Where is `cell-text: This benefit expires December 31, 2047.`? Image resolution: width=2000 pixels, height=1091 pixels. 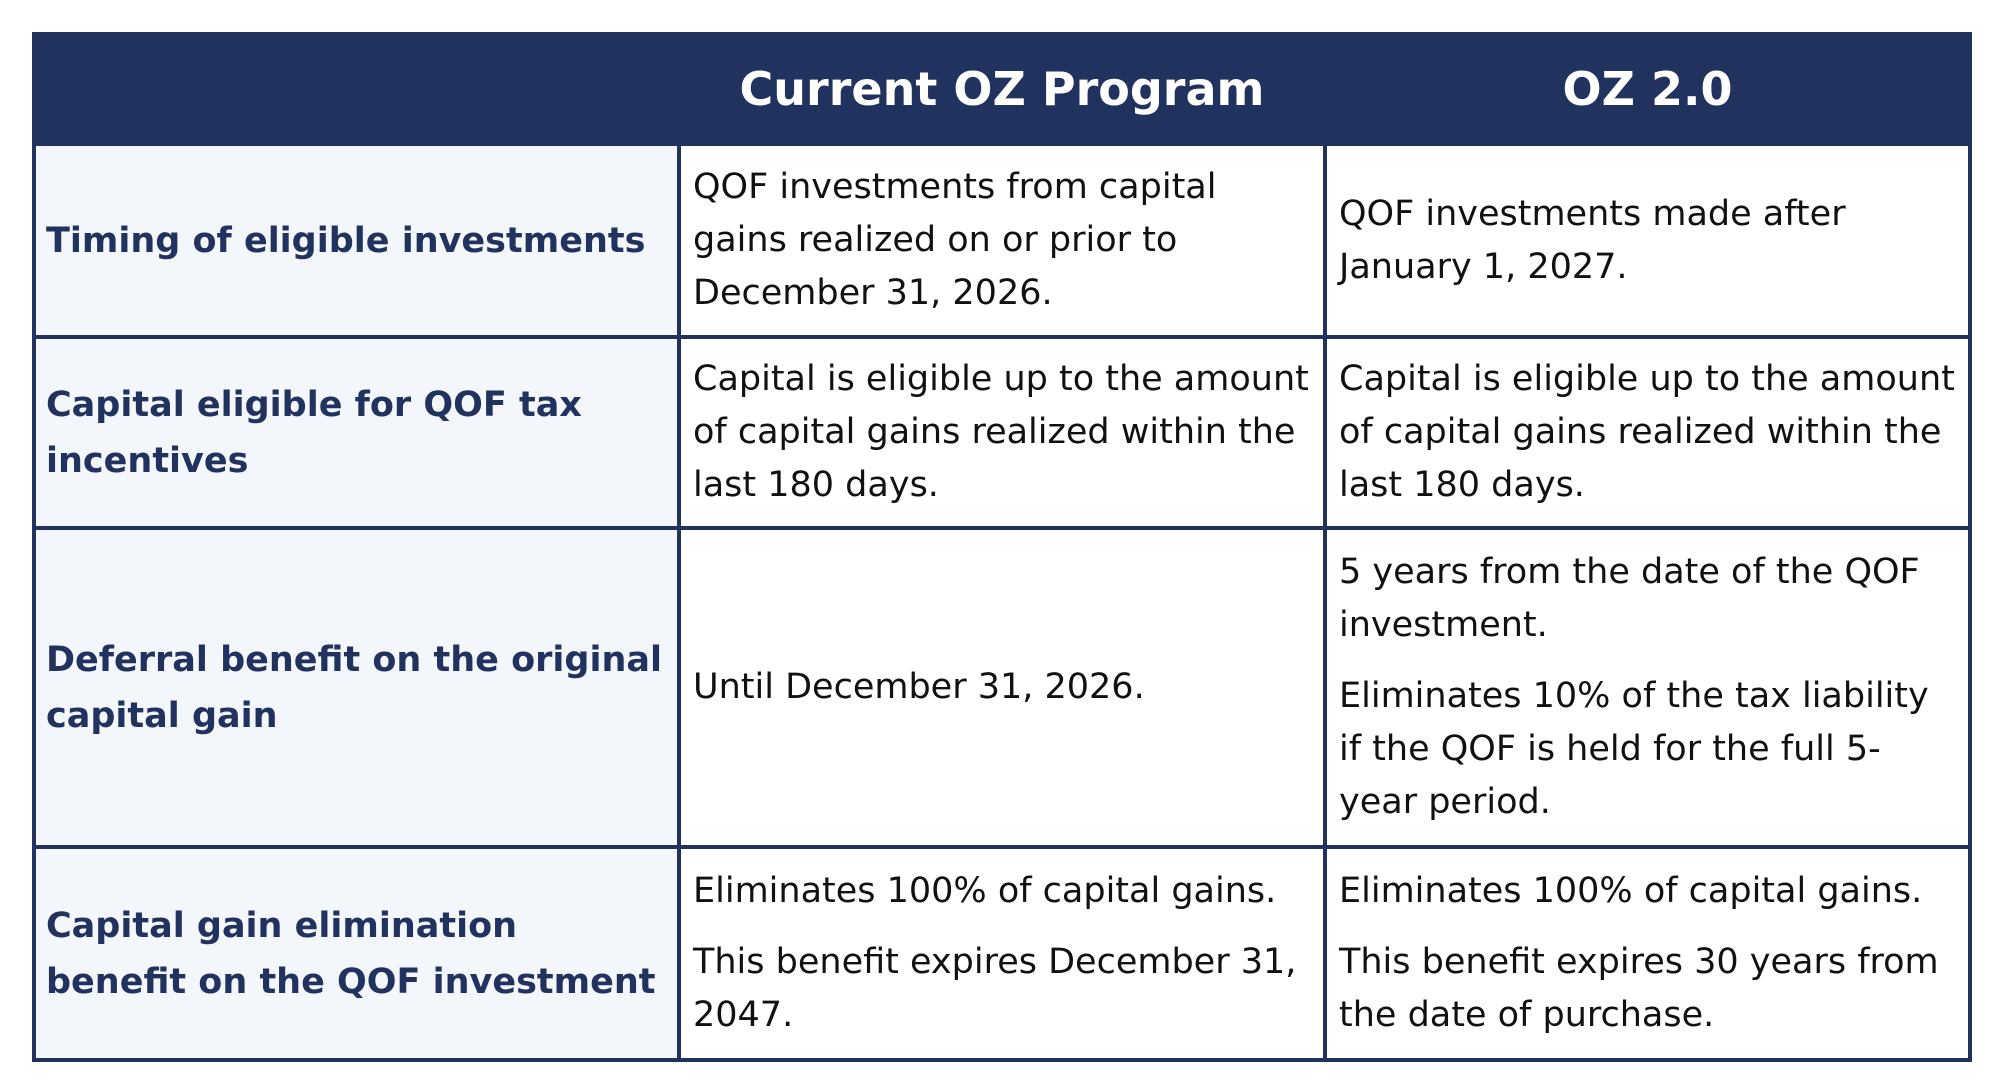 cell-text: This benefit expires December 31, 2047. is located at coordinates (995, 988).